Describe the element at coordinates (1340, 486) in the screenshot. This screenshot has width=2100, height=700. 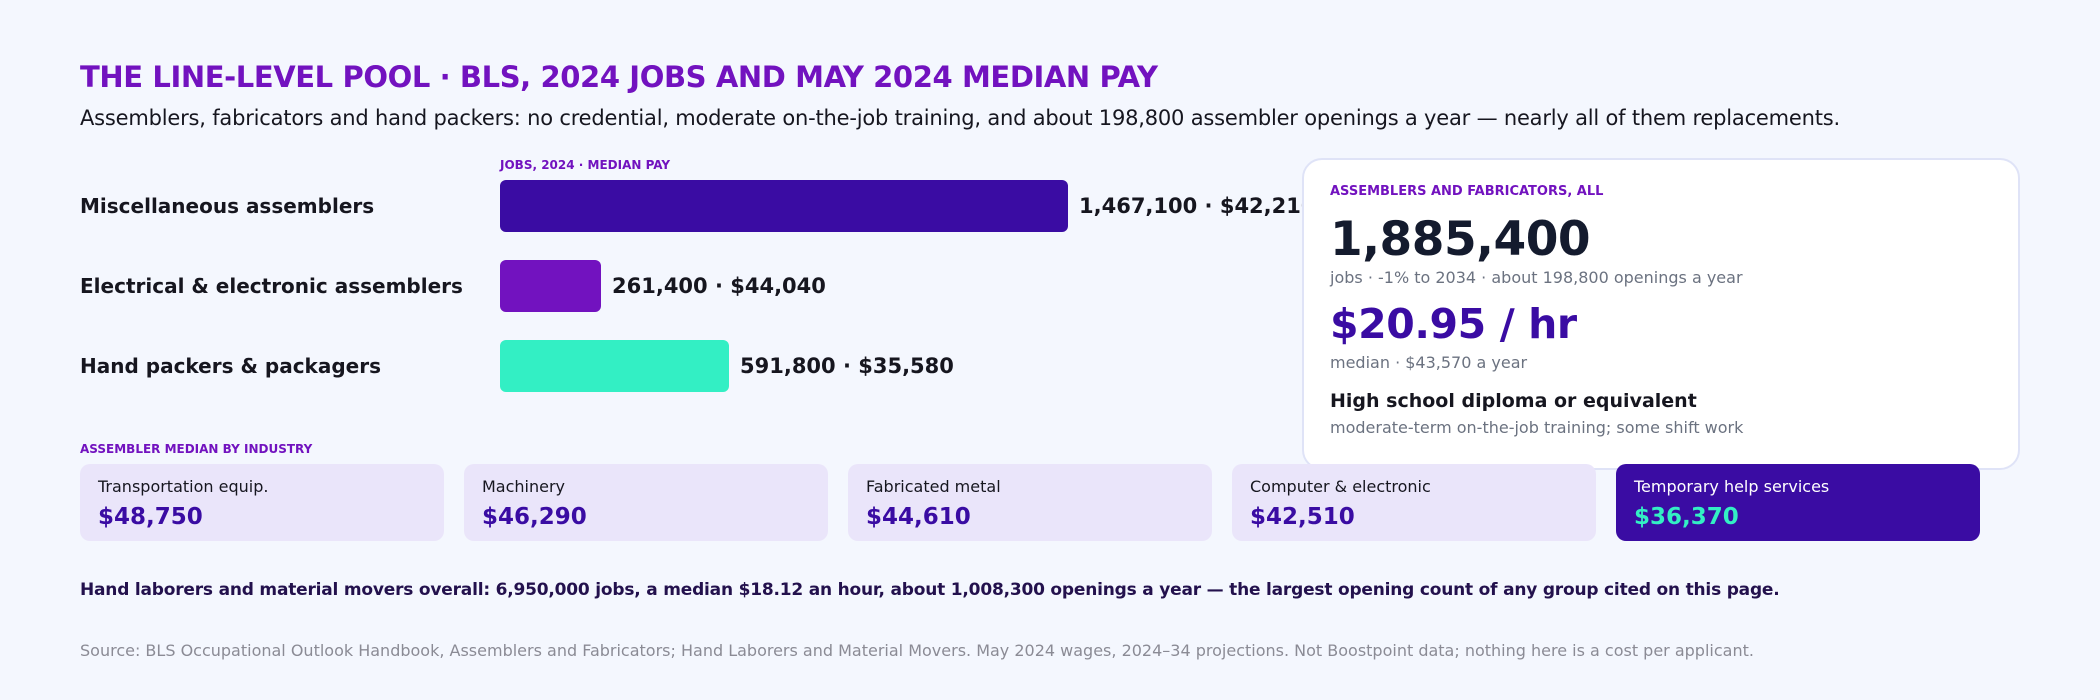
I see `industry-tile-label: Computer & electronic` at that location.